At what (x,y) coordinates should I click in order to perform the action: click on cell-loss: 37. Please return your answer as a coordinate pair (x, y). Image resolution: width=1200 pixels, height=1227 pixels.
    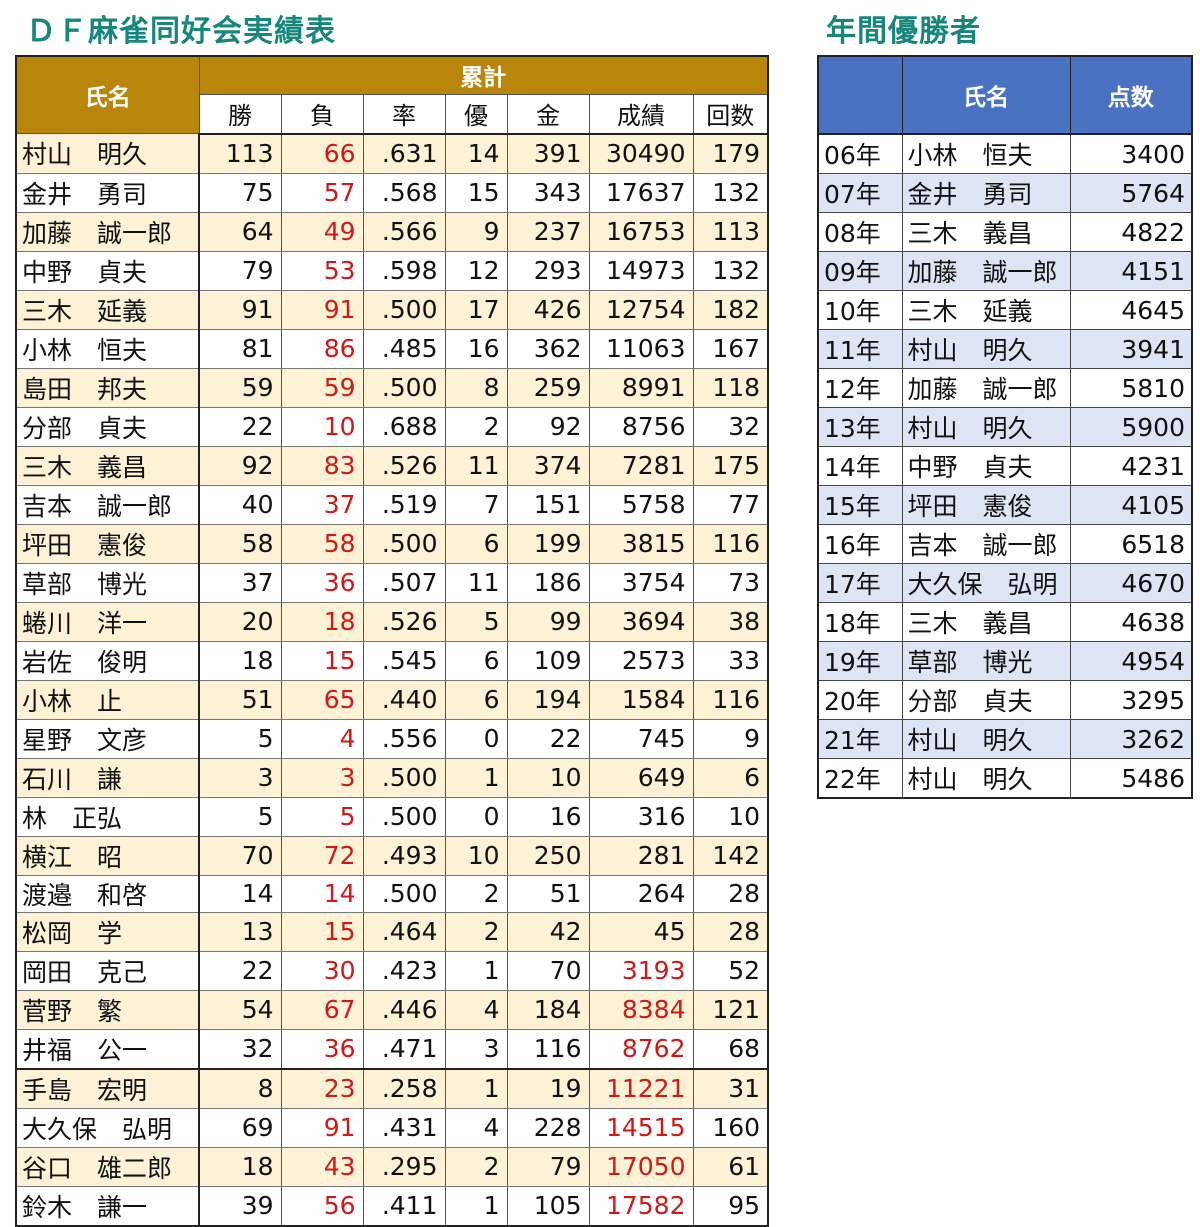
    Looking at the image, I should click on (322, 505).